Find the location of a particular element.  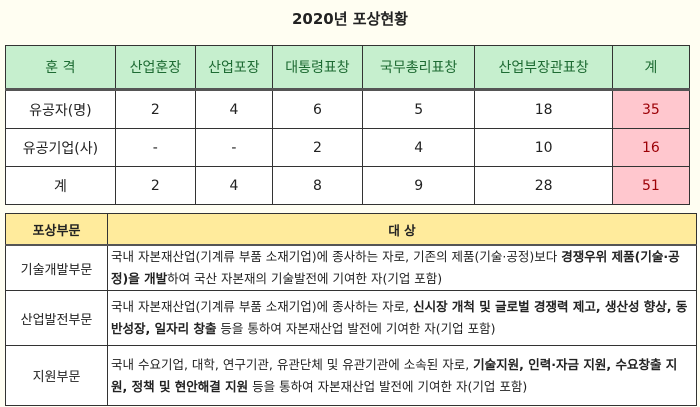

column-header: 산업부장관표창 is located at coordinates (543, 68).